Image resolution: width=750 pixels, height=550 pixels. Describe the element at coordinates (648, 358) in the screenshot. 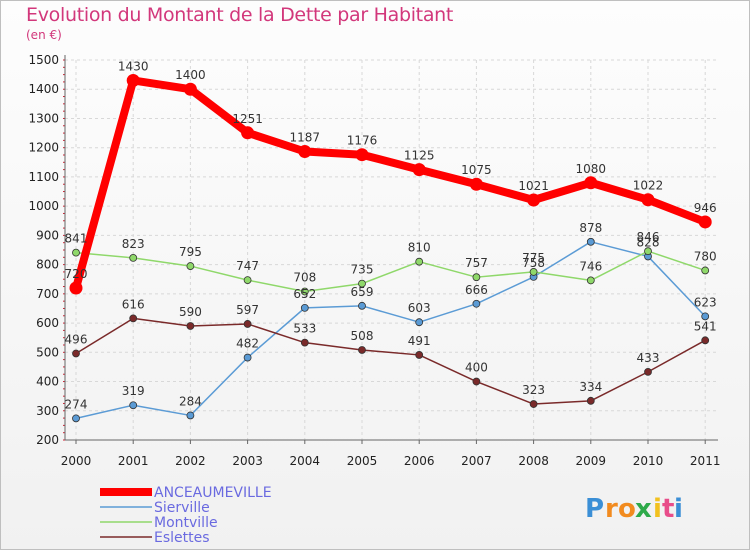

I see `data-label: 433` at that location.